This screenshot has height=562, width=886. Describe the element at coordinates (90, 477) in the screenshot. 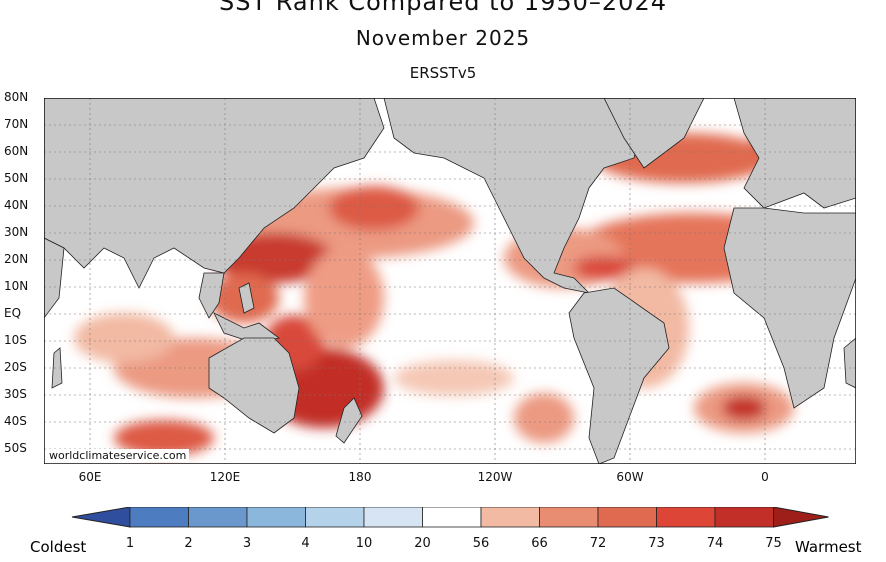

I see `lon-tick: 60E` at that location.